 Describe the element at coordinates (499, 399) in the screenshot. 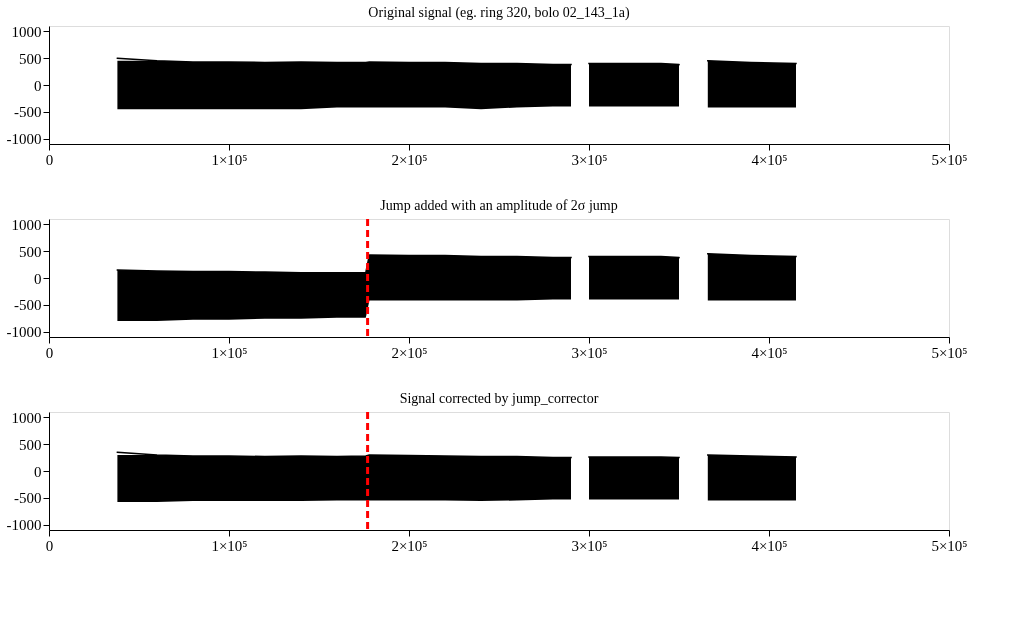

I see `chart-title: Signal corrected by jump_corrector` at that location.